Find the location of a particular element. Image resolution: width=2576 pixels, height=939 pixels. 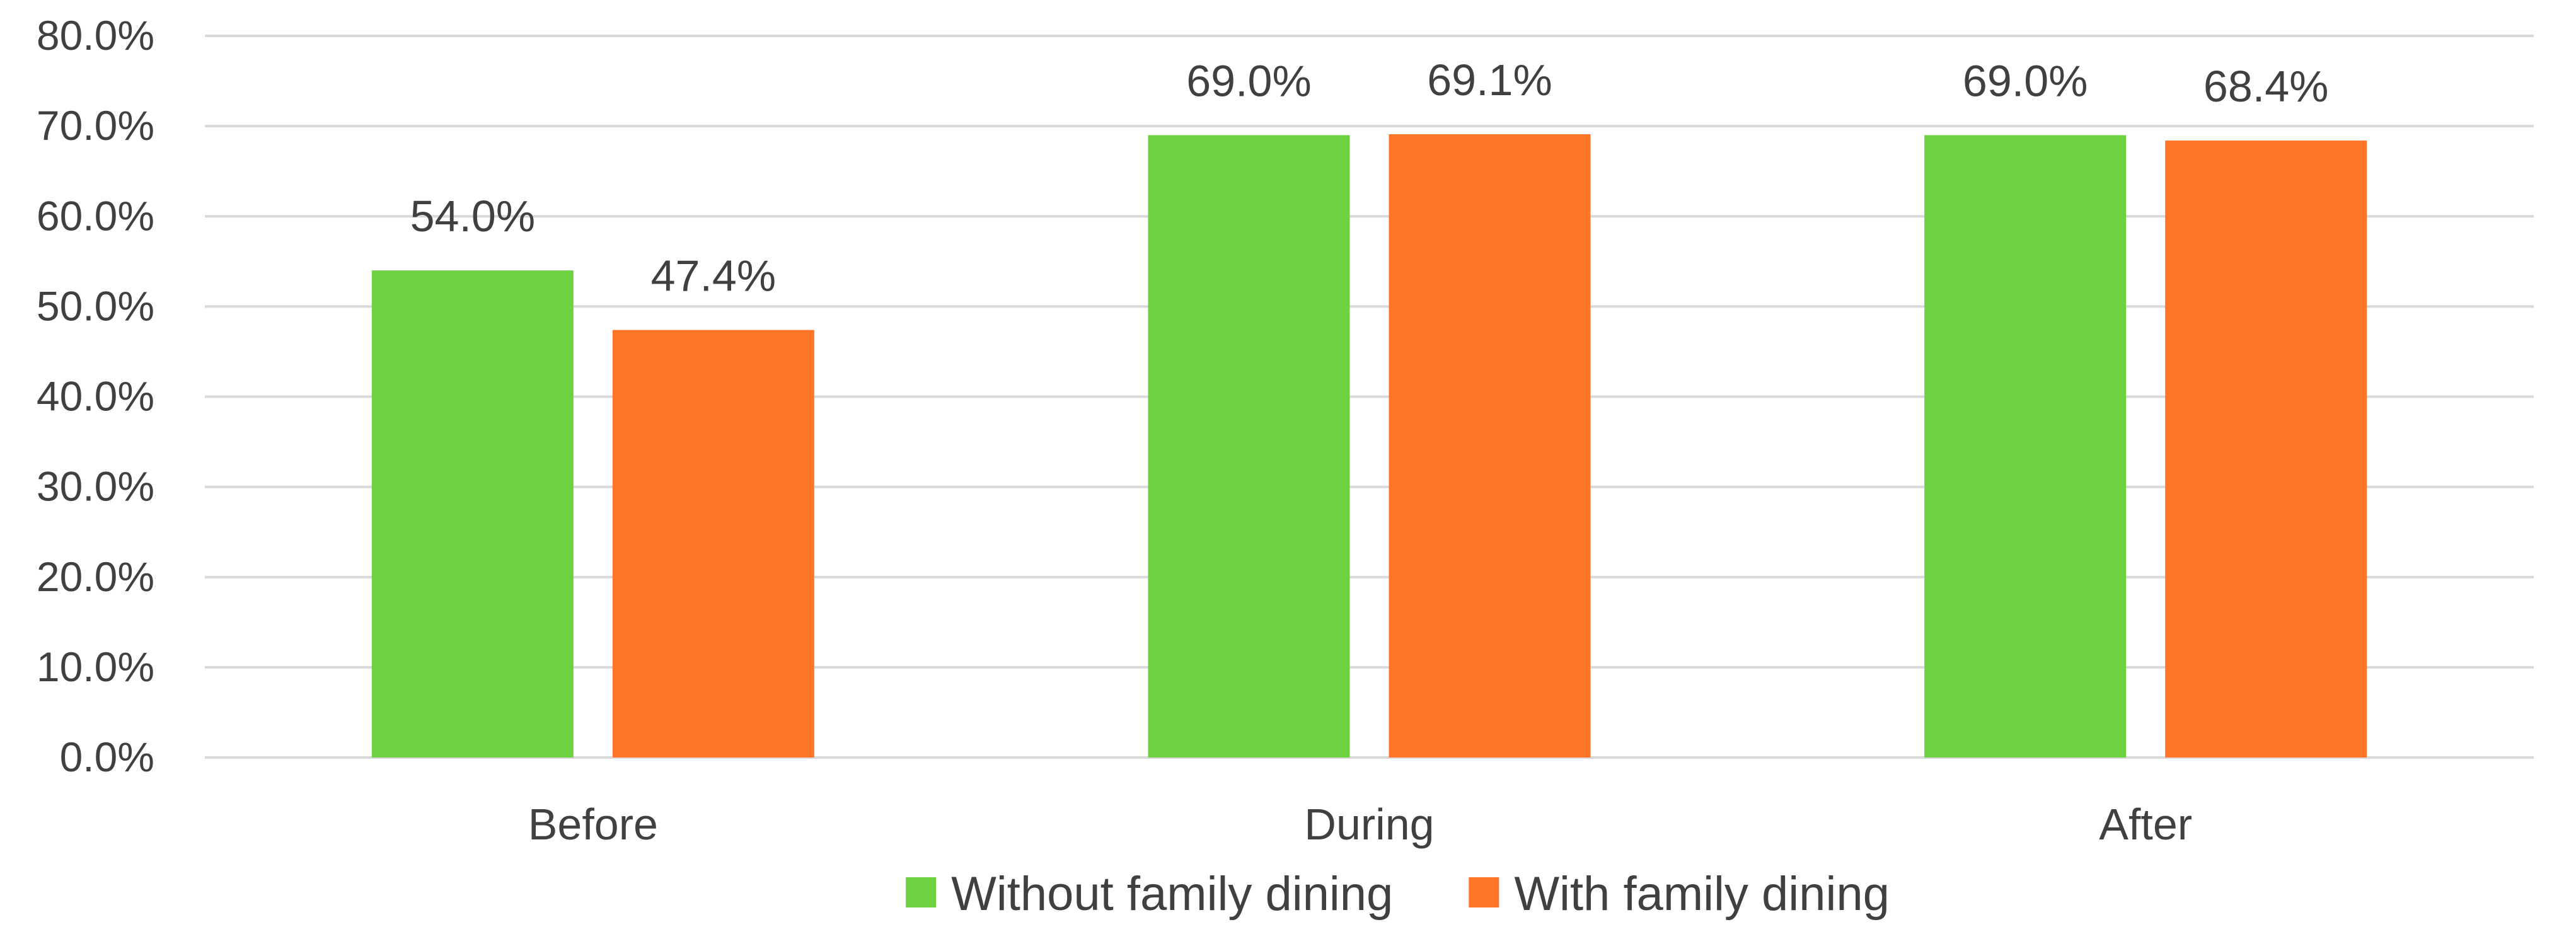

legend-label-without-family-dining: Without family dining is located at coordinates (1172, 894).